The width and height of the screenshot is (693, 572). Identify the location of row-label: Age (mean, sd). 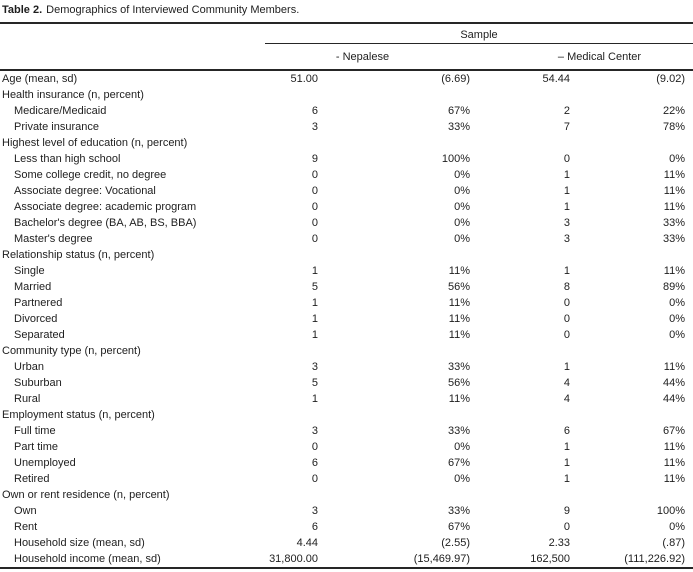
(40, 79).